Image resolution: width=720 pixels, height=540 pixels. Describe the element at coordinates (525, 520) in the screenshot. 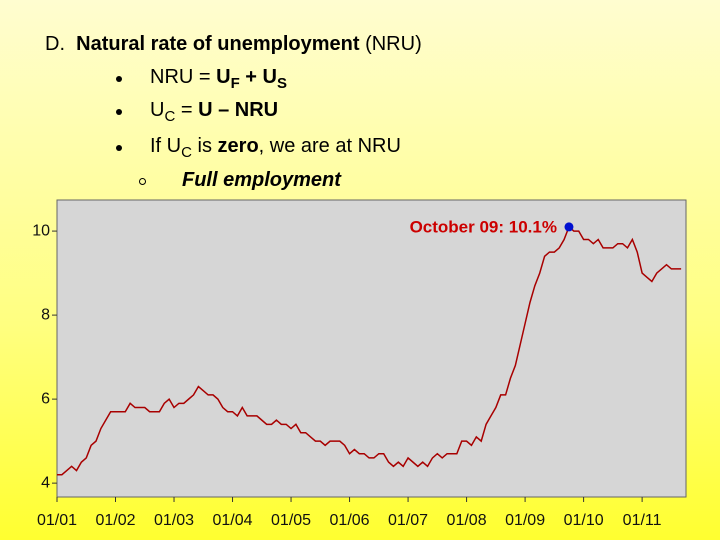

I see `x-tick-label: 01/09` at that location.